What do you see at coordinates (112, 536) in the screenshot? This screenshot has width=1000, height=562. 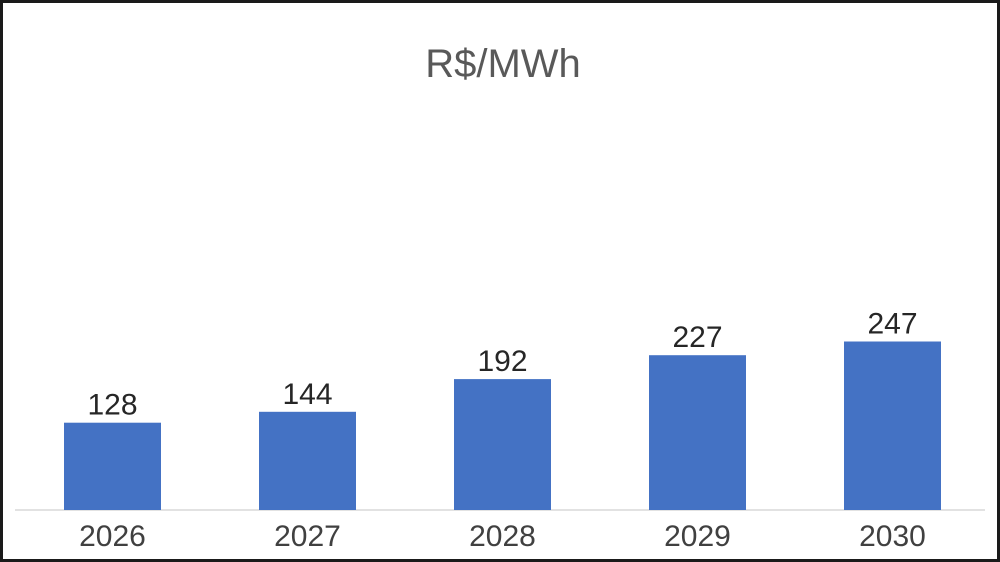 I see `x-tick-label-2026: 2026` at bounding box center [112, 536].